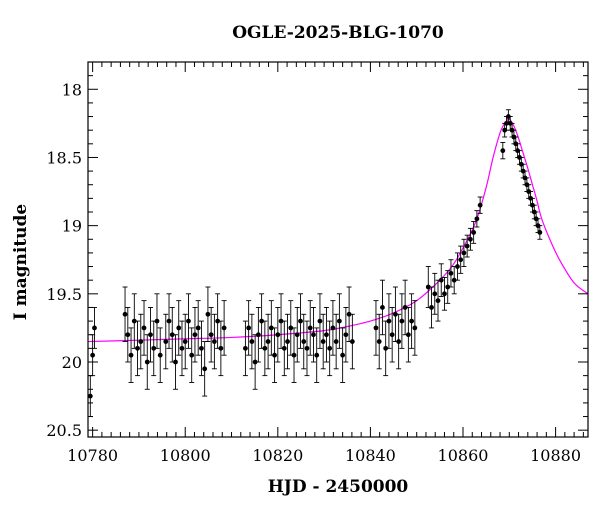  I want to click on x-tick-label: 10880, so click(555, 455).